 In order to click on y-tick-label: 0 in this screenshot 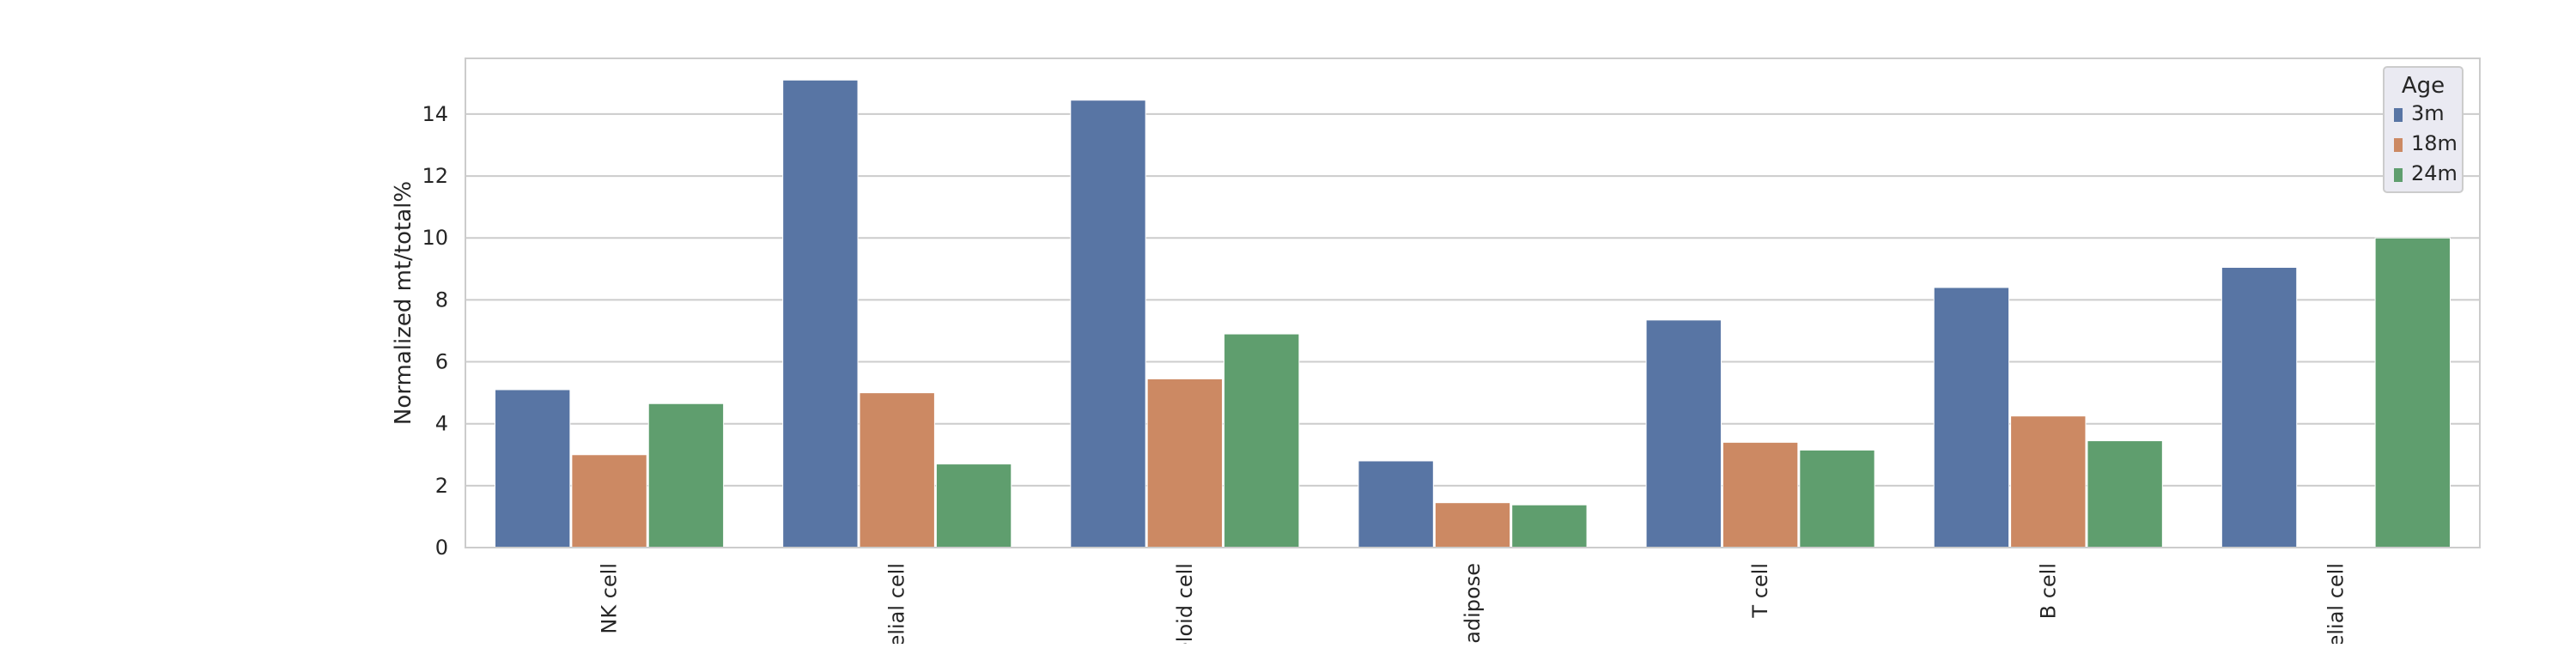, I will do `click(441, 548)`.